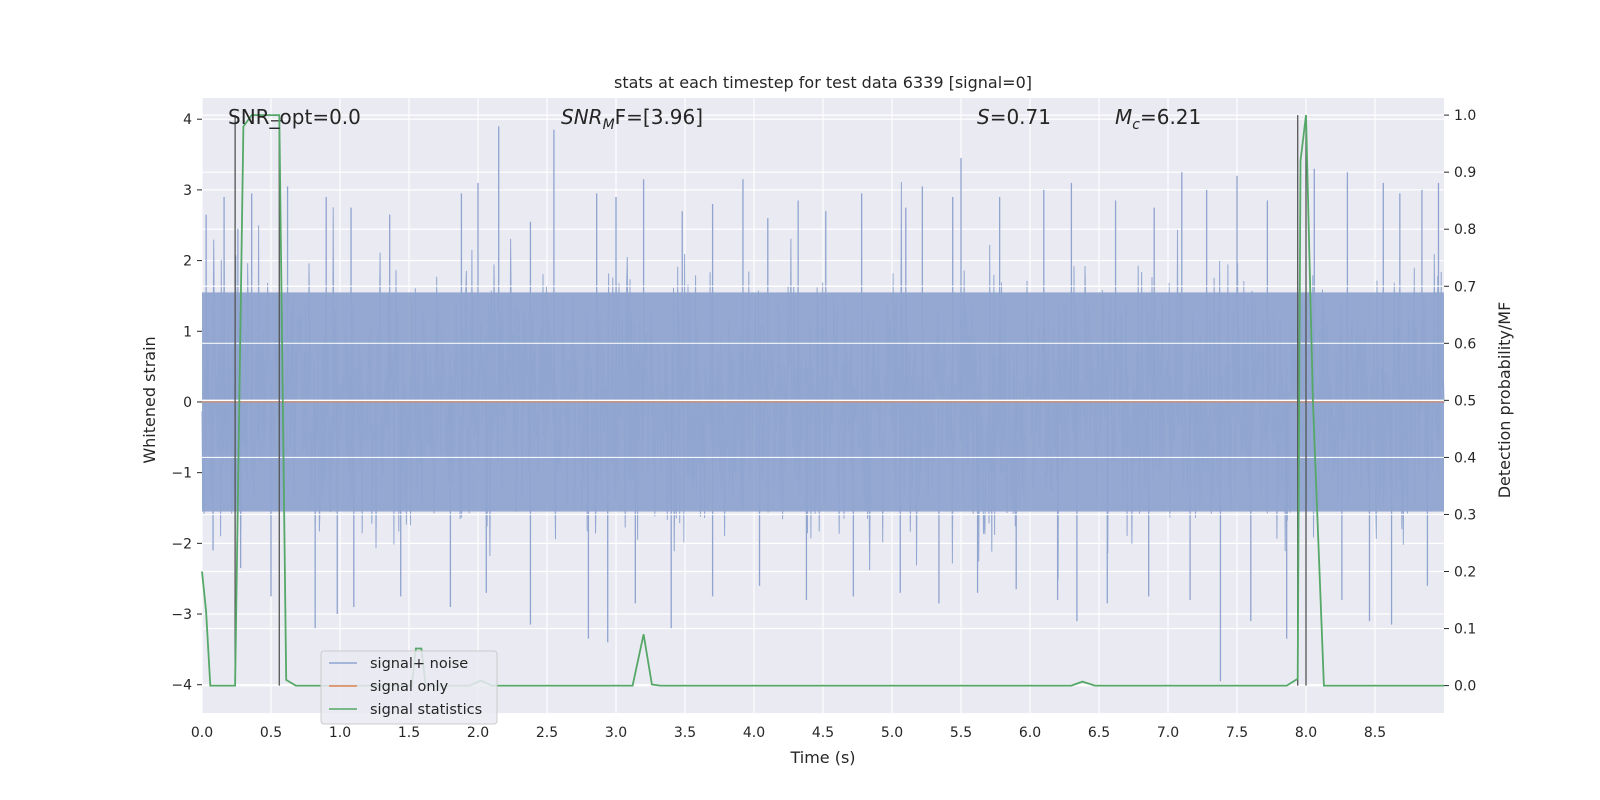 The image size is (1600, 800). What do you see at coordinates (685, 733) in the screenshot?
I see `x-tick-label: 3.5` at bounding box center [685, 733].